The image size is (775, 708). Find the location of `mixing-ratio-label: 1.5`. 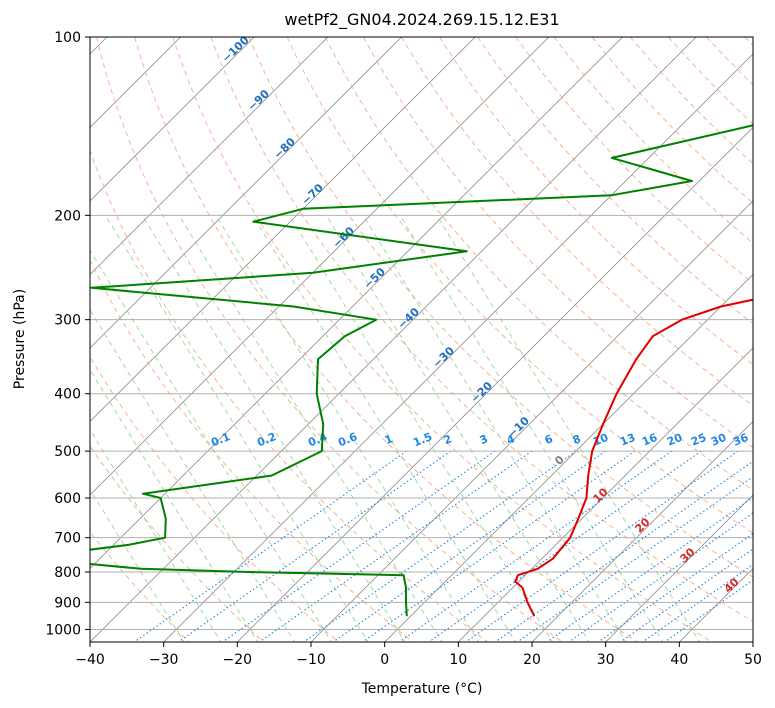

mixing-ratio-label: 1.5 is located at coordinates (422, 439).